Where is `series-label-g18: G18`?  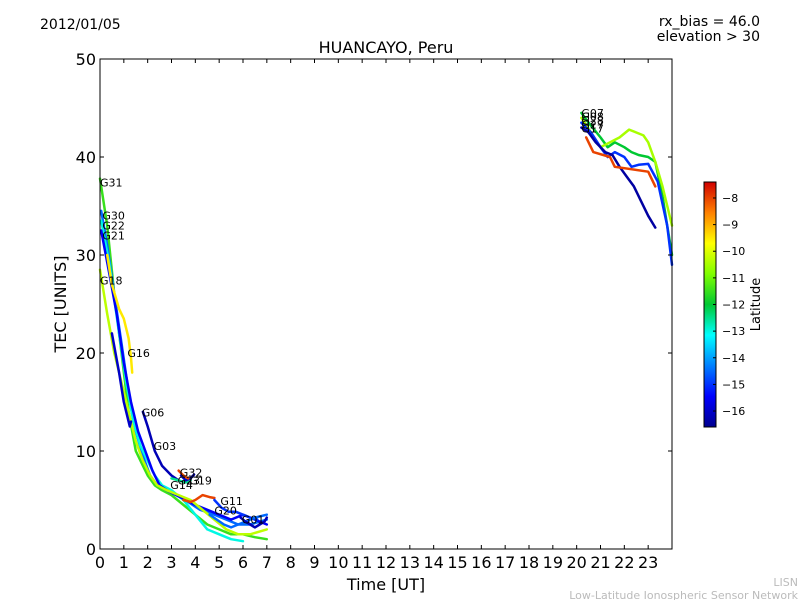
series-label-g18: G18 is located at coordinates (111, 280).